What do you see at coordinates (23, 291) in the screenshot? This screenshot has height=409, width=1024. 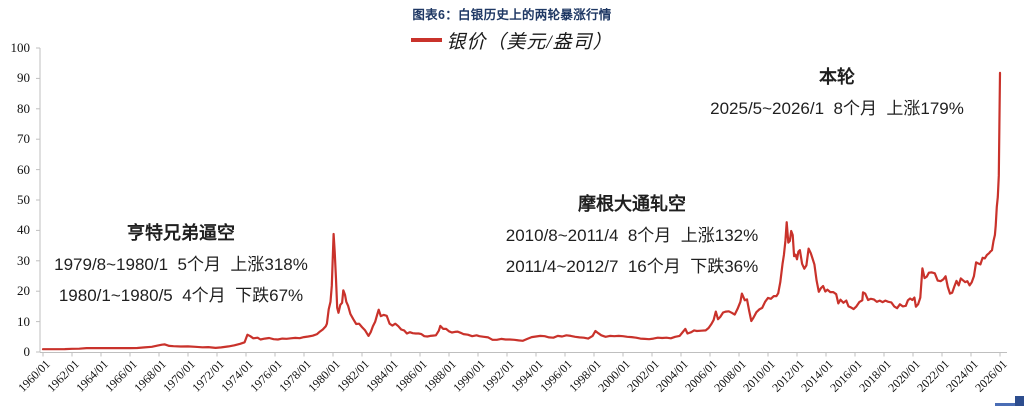 I see `y-axis-tick-label: 20` at bounding box center [23, 291].